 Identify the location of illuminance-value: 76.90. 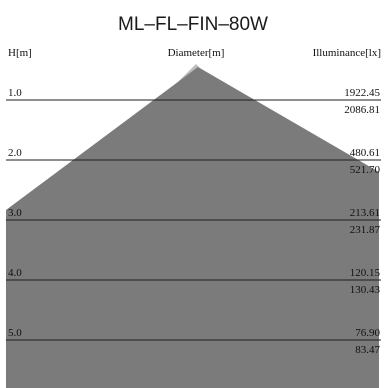
(367, 333).